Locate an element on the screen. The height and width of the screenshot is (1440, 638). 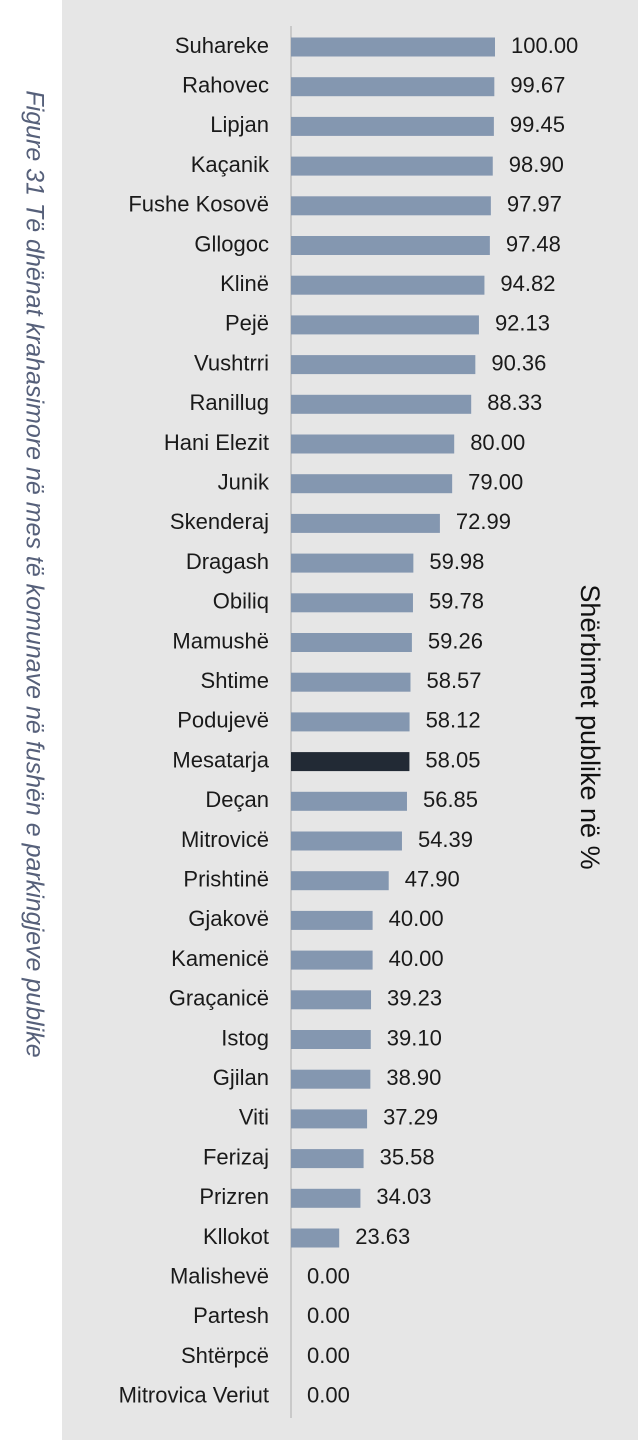
category-label: Malishevë is located at coordinates (219, 1276).